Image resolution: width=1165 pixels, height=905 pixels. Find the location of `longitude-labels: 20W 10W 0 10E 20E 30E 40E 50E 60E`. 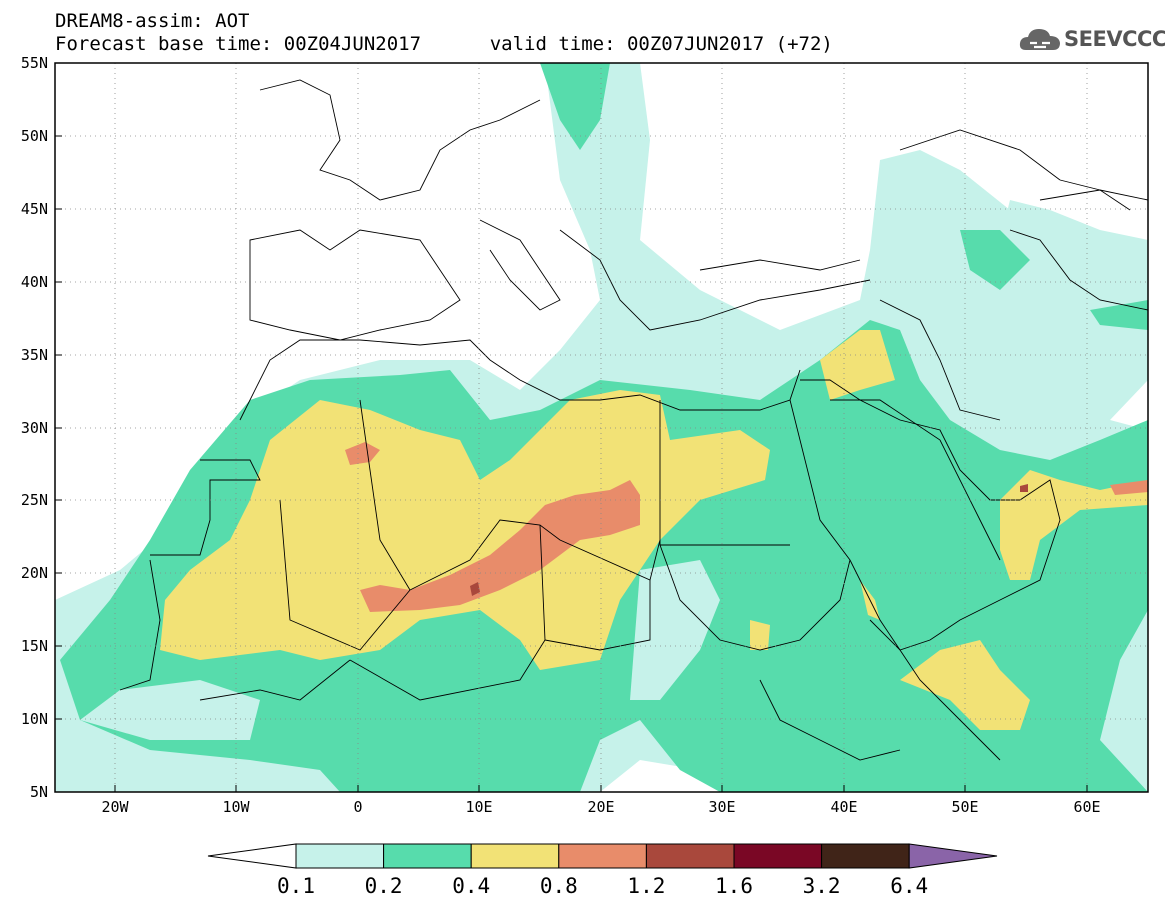

longitude-labels: 20W 10W 0 10E 20E 30E 40E 50E 60E is located at coordinates (600, 807).